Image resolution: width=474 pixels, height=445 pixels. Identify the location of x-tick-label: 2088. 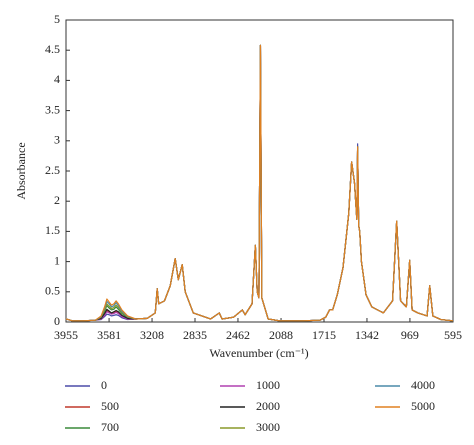
(281, 335).